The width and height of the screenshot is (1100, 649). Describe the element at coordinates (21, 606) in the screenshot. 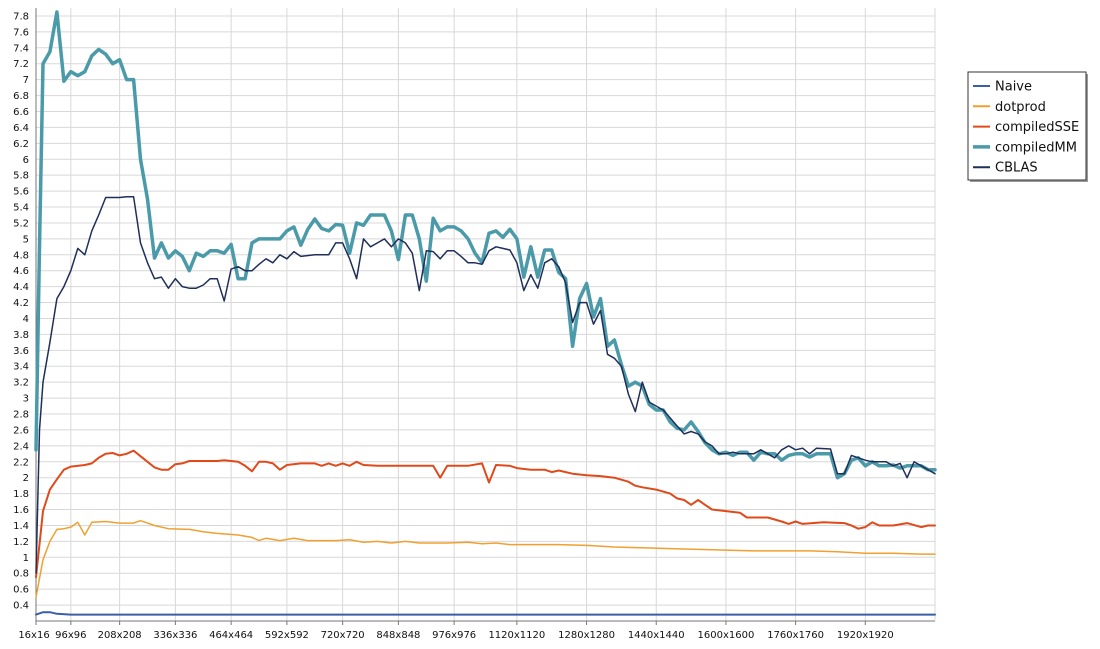

I see `y-tick-label: 0.4` at that location.